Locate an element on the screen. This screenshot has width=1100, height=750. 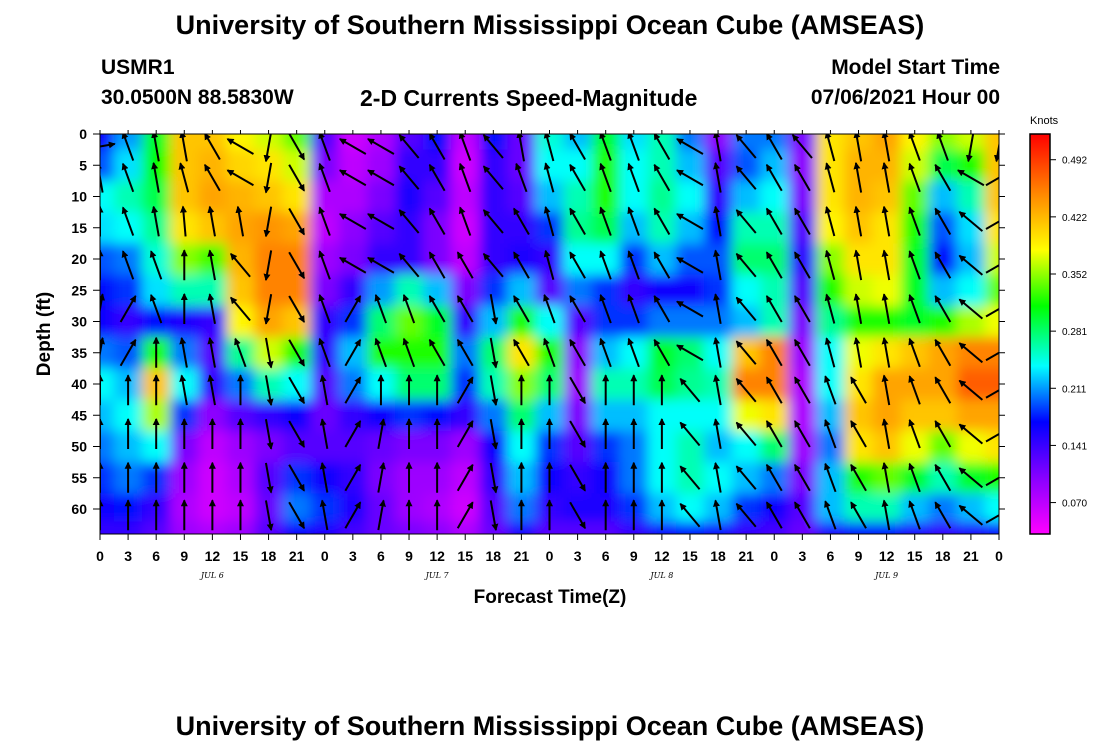
y-tick-label: 45 is located at coordinates (79, 415).